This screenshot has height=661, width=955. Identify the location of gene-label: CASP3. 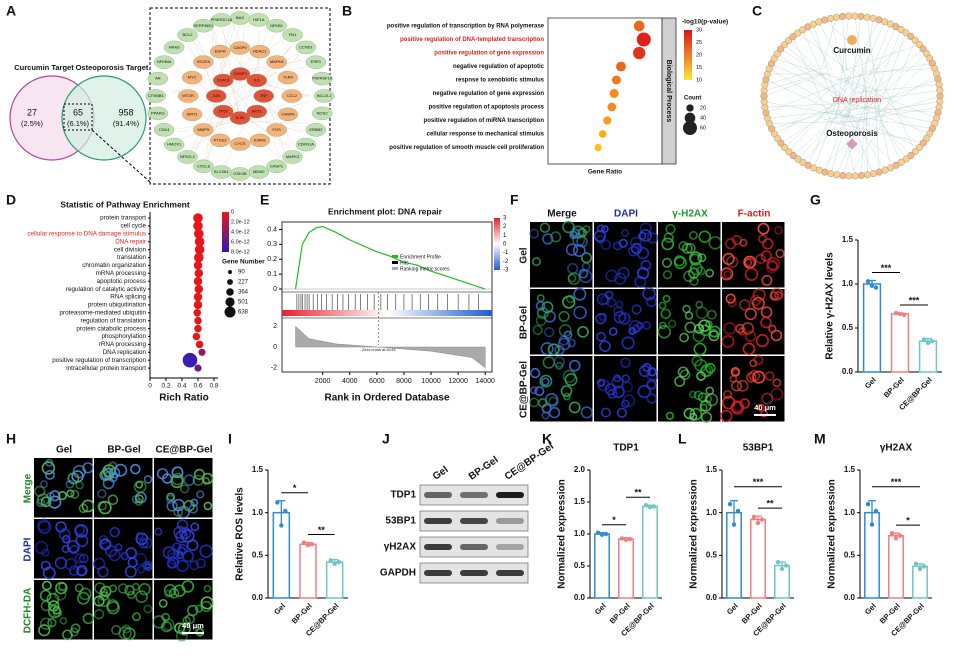
(240, 73).